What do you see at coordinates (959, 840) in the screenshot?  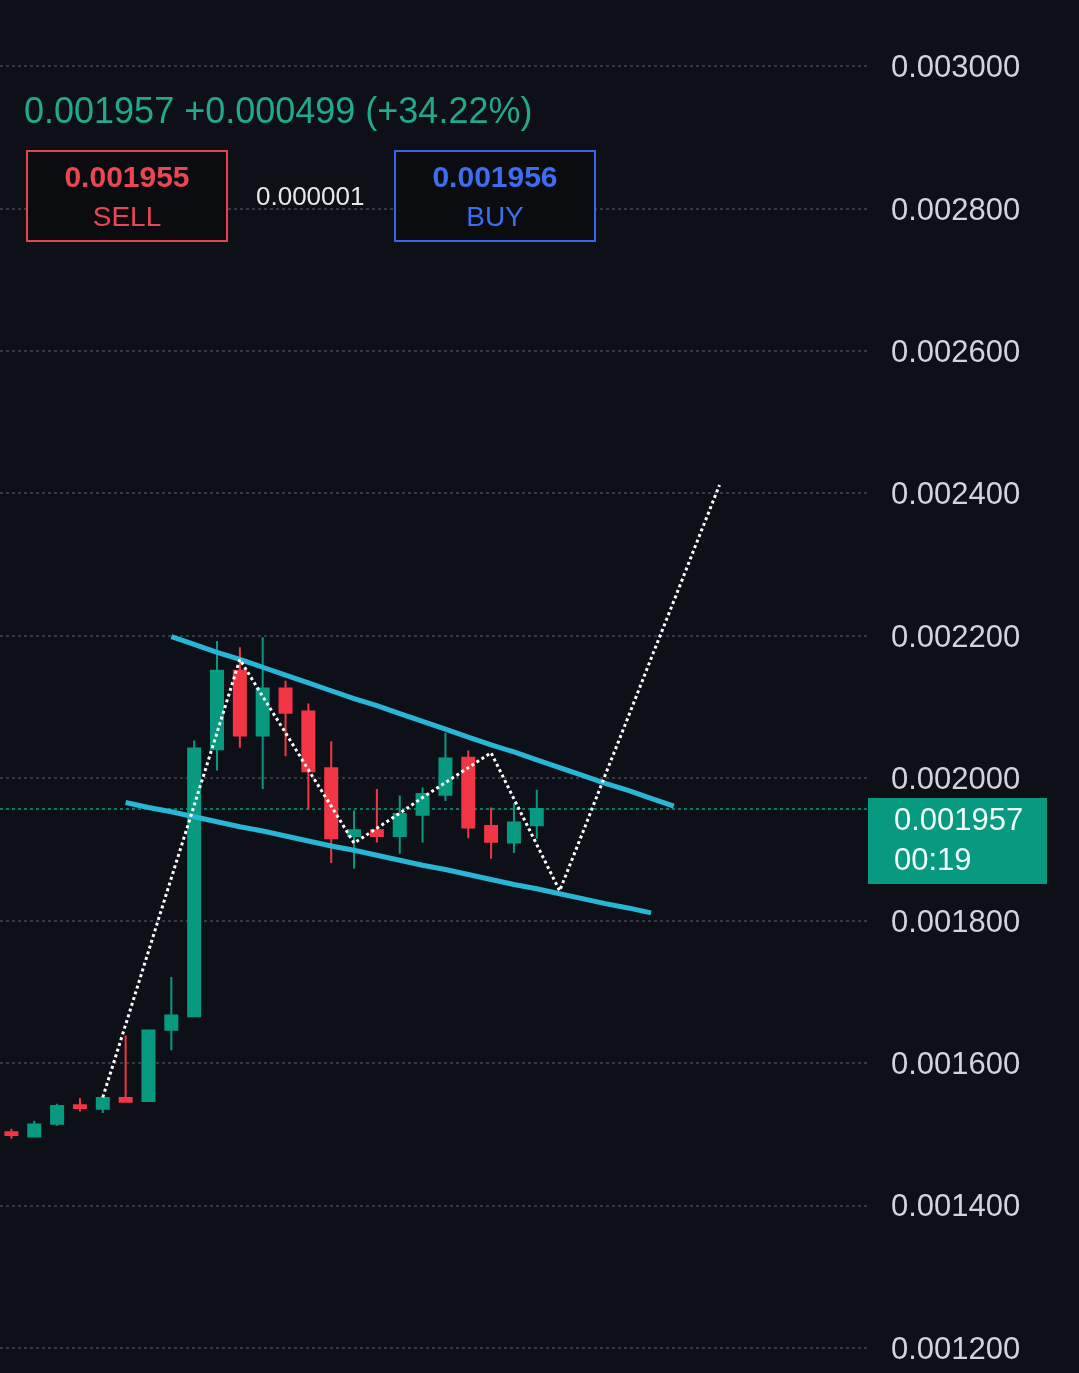 I see `ref-line-label: 0.001957 00:19` at bounding box center [959, 840].